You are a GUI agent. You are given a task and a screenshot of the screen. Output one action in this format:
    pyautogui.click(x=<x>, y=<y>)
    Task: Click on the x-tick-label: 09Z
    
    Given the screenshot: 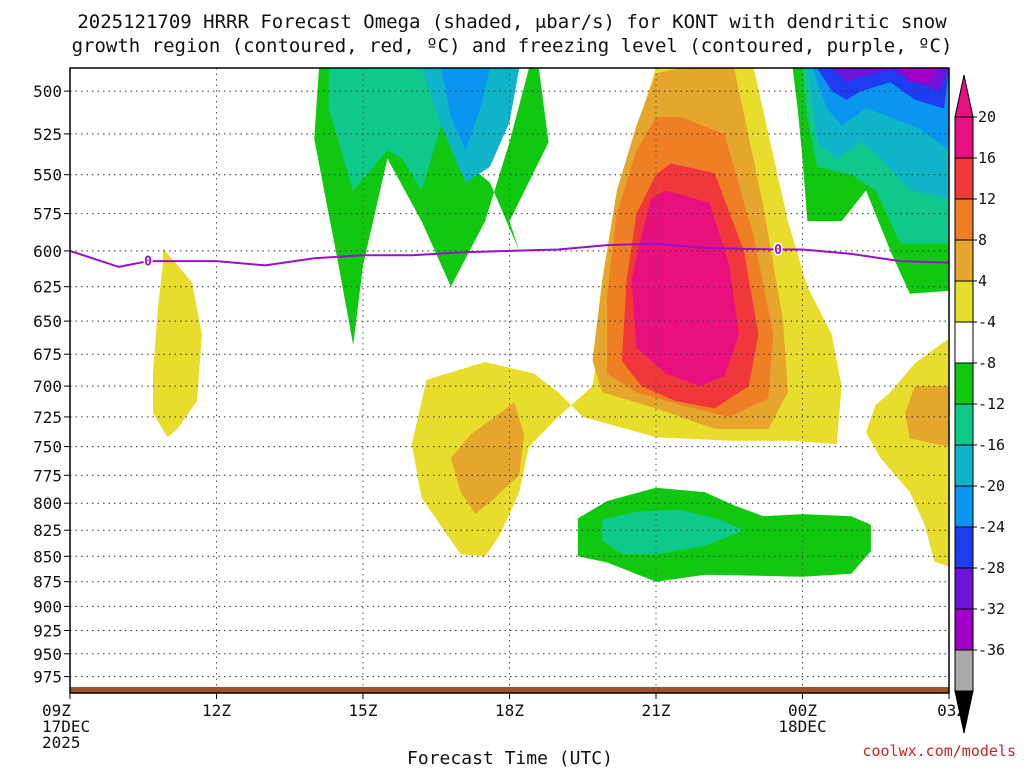 What is the action you would take?
    pyautogui.click(x=56, y=710)
    